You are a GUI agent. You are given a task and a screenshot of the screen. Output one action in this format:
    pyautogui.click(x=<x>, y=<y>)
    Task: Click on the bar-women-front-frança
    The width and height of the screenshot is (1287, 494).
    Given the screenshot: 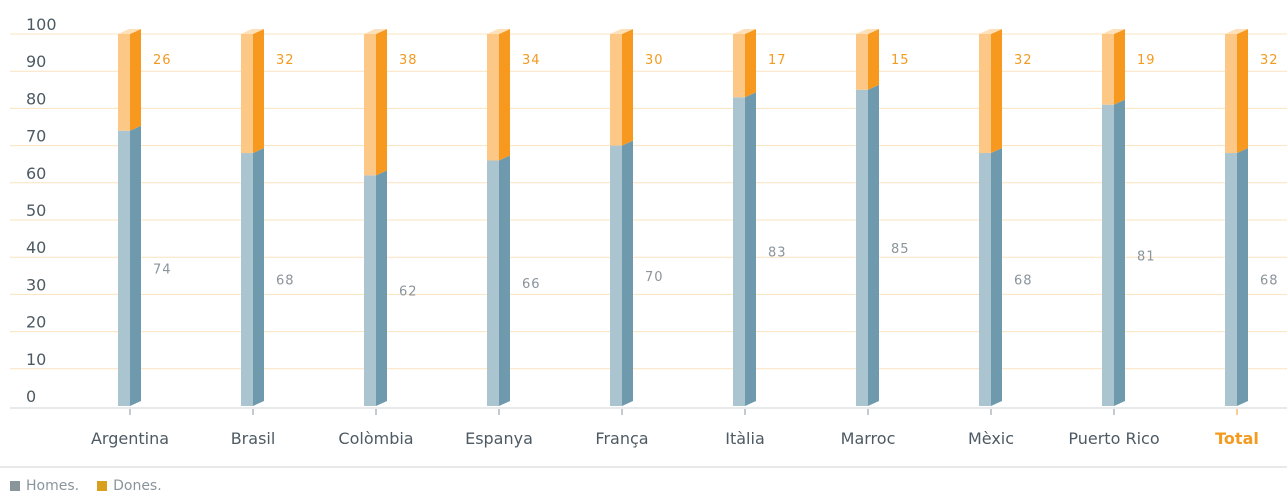 What is the action you would take?
    pyautogui.click(x=616, y=90)
    